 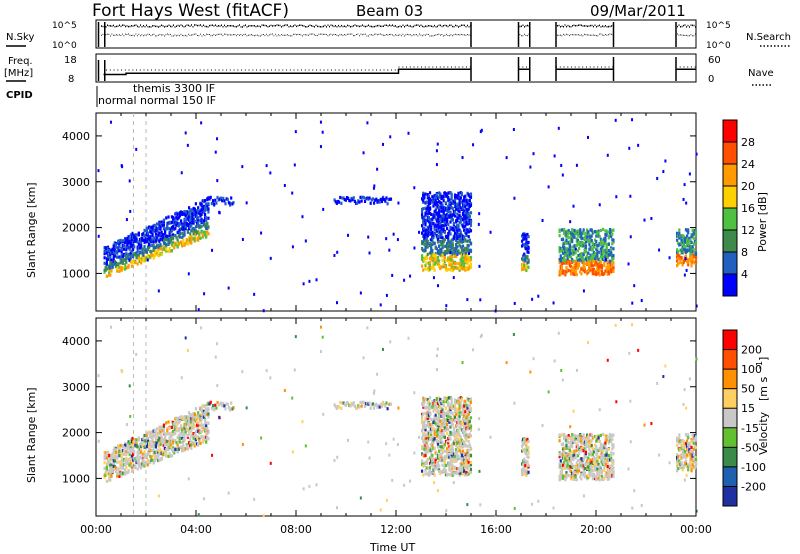 What do you see at coordinates (495, 34) in the screenshot?
I see `gap-edge` at bounding box center [495, 34].